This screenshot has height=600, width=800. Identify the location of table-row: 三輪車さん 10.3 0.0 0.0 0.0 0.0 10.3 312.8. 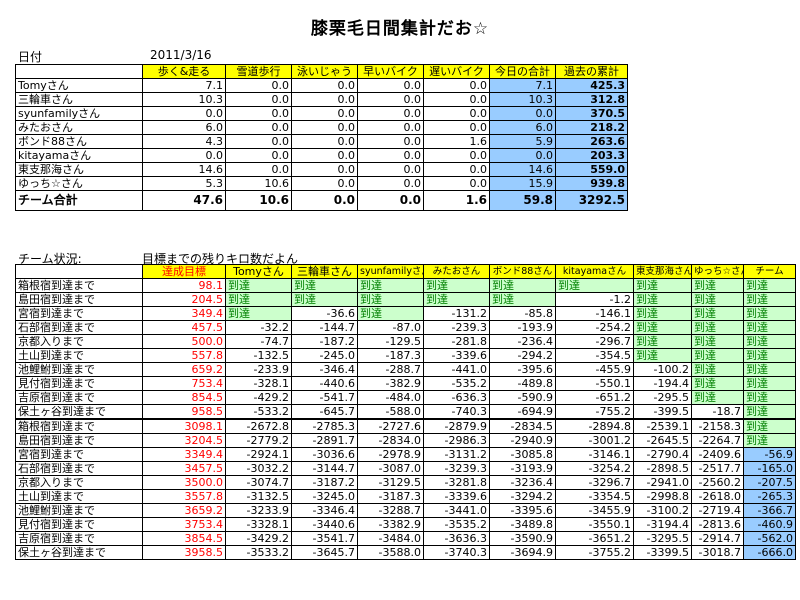
(321, 99).